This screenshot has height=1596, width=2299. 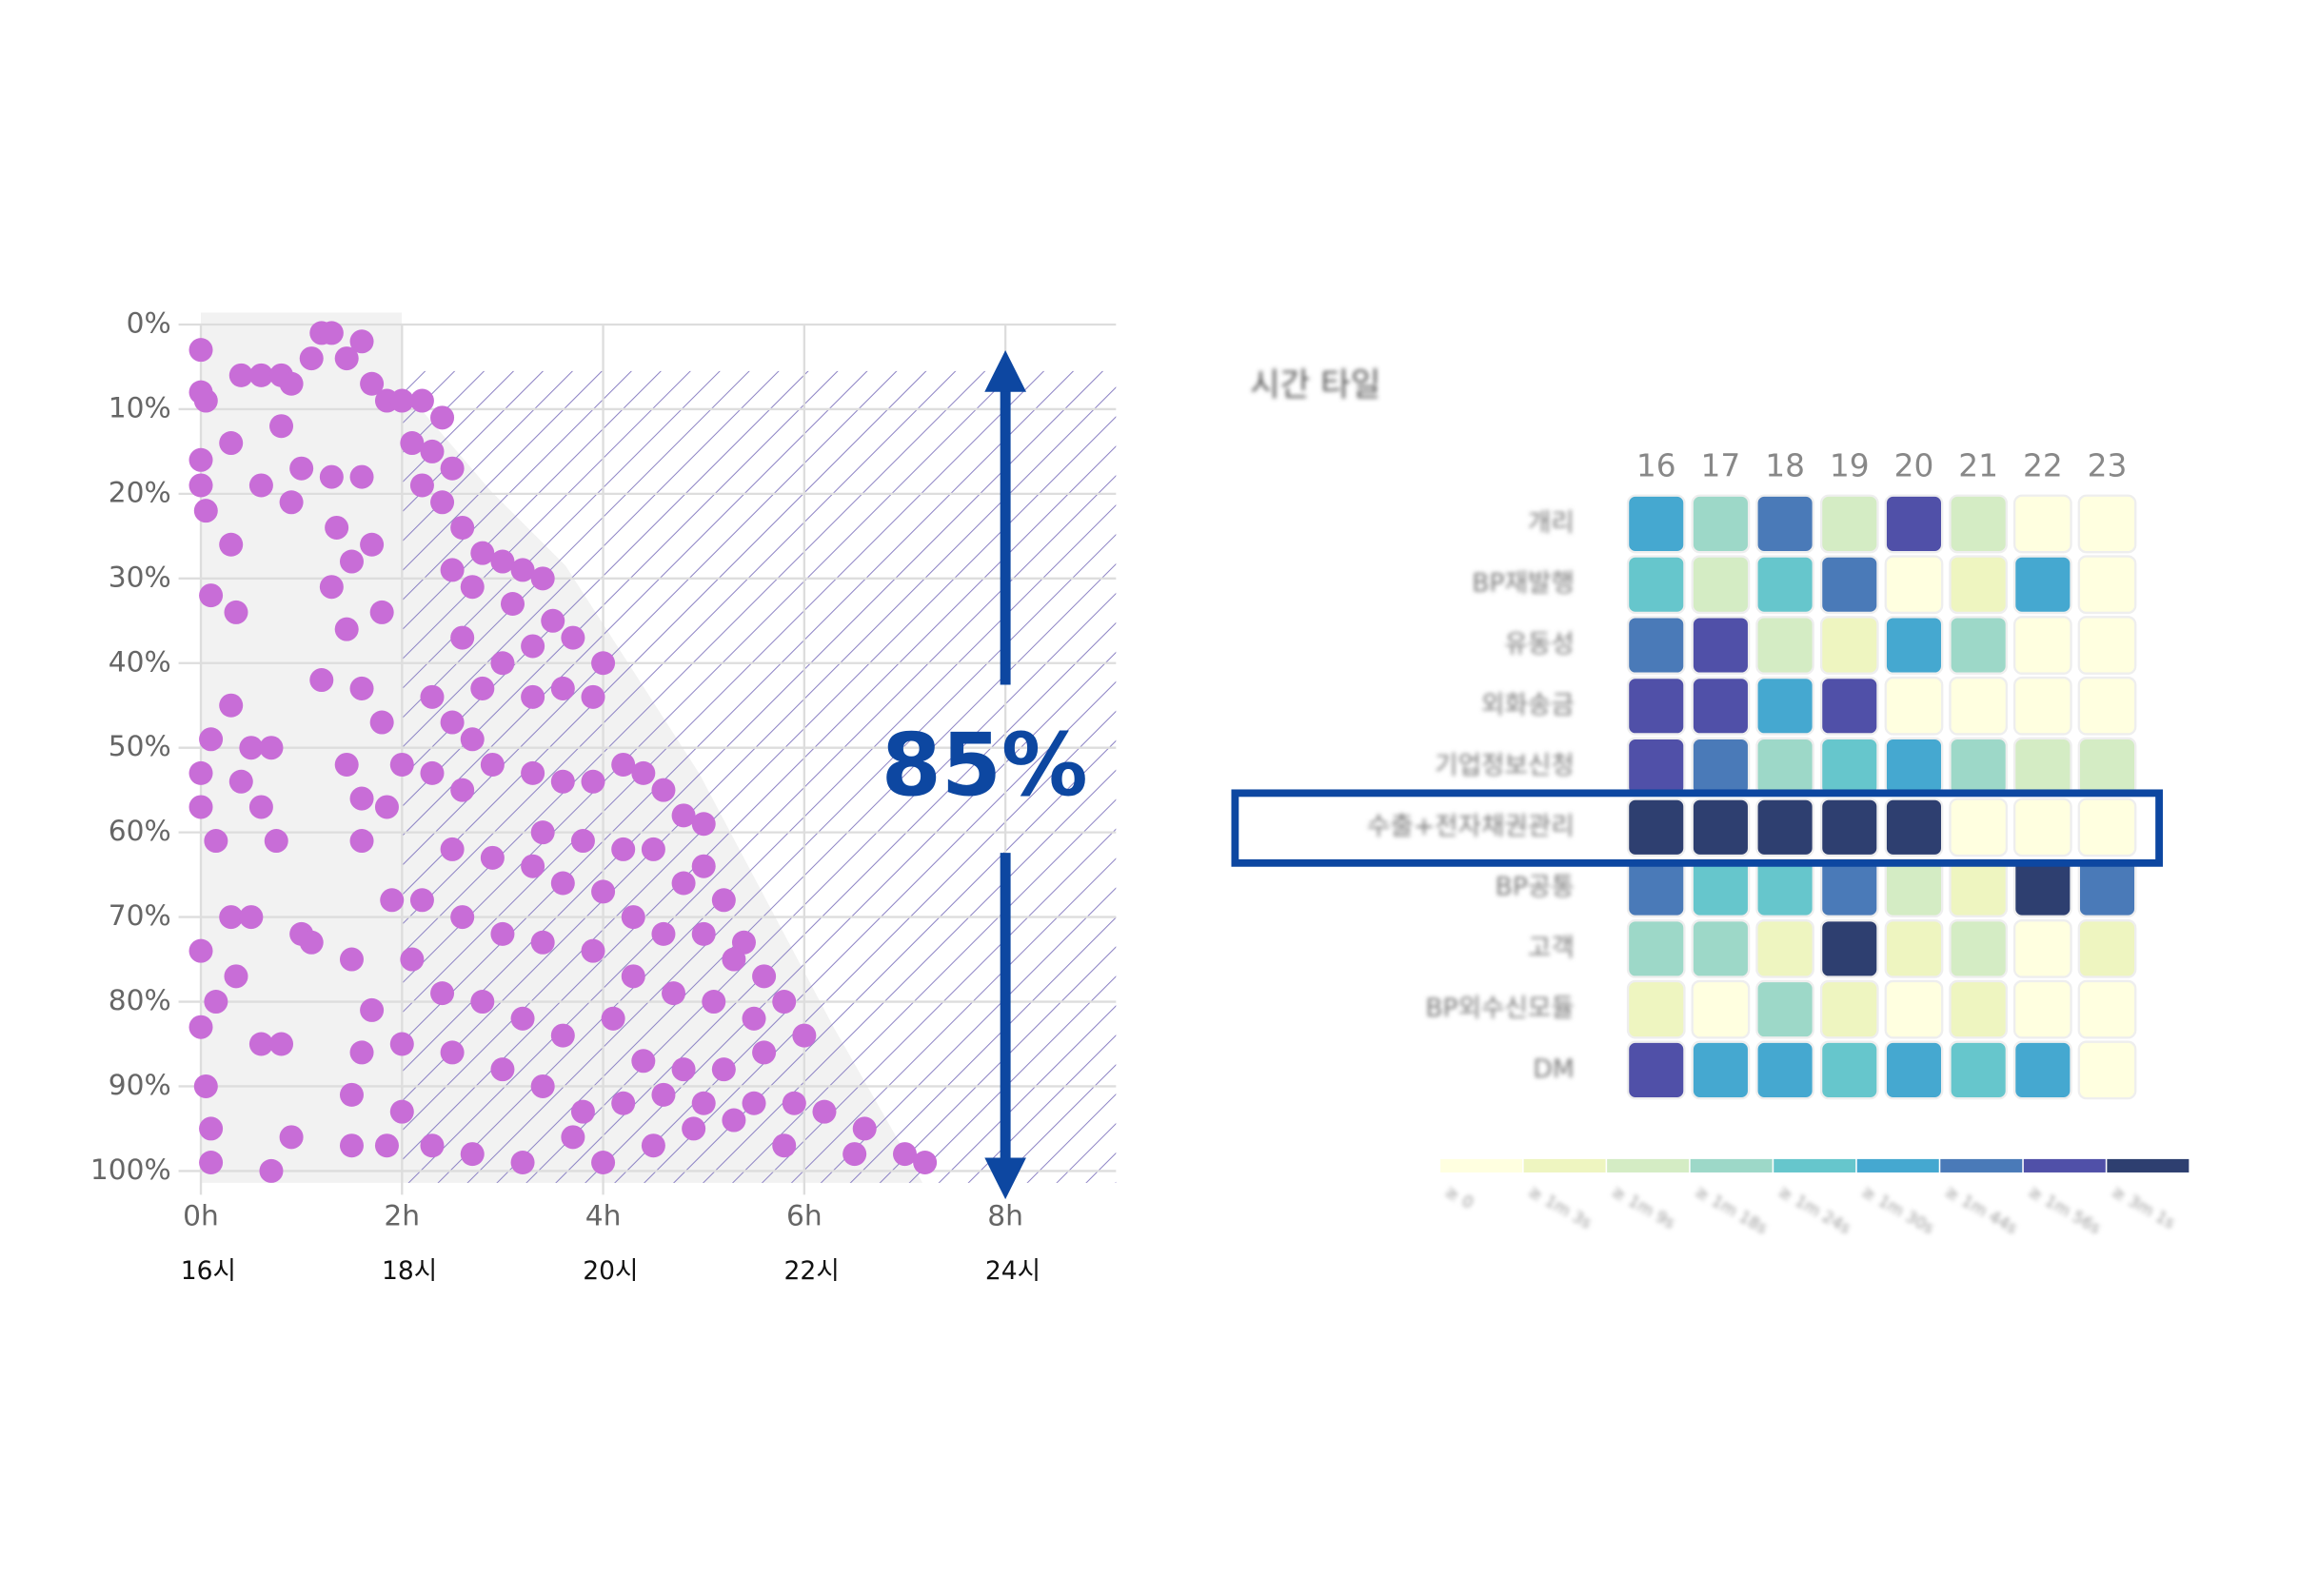 What do you see at coordinates (1731, 1210) in the screenshot?
I see `legend-label: ≥ 1m 18s` at bounding box center [1731, 1210].